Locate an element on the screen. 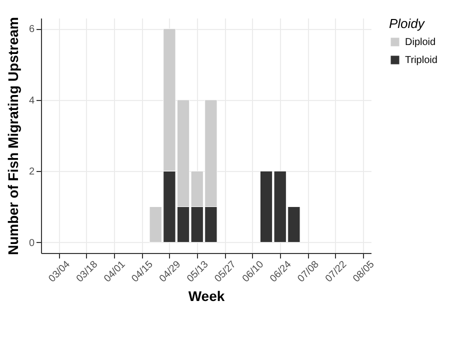  y-tick-label: 0 is located at coordinates (31, 243).